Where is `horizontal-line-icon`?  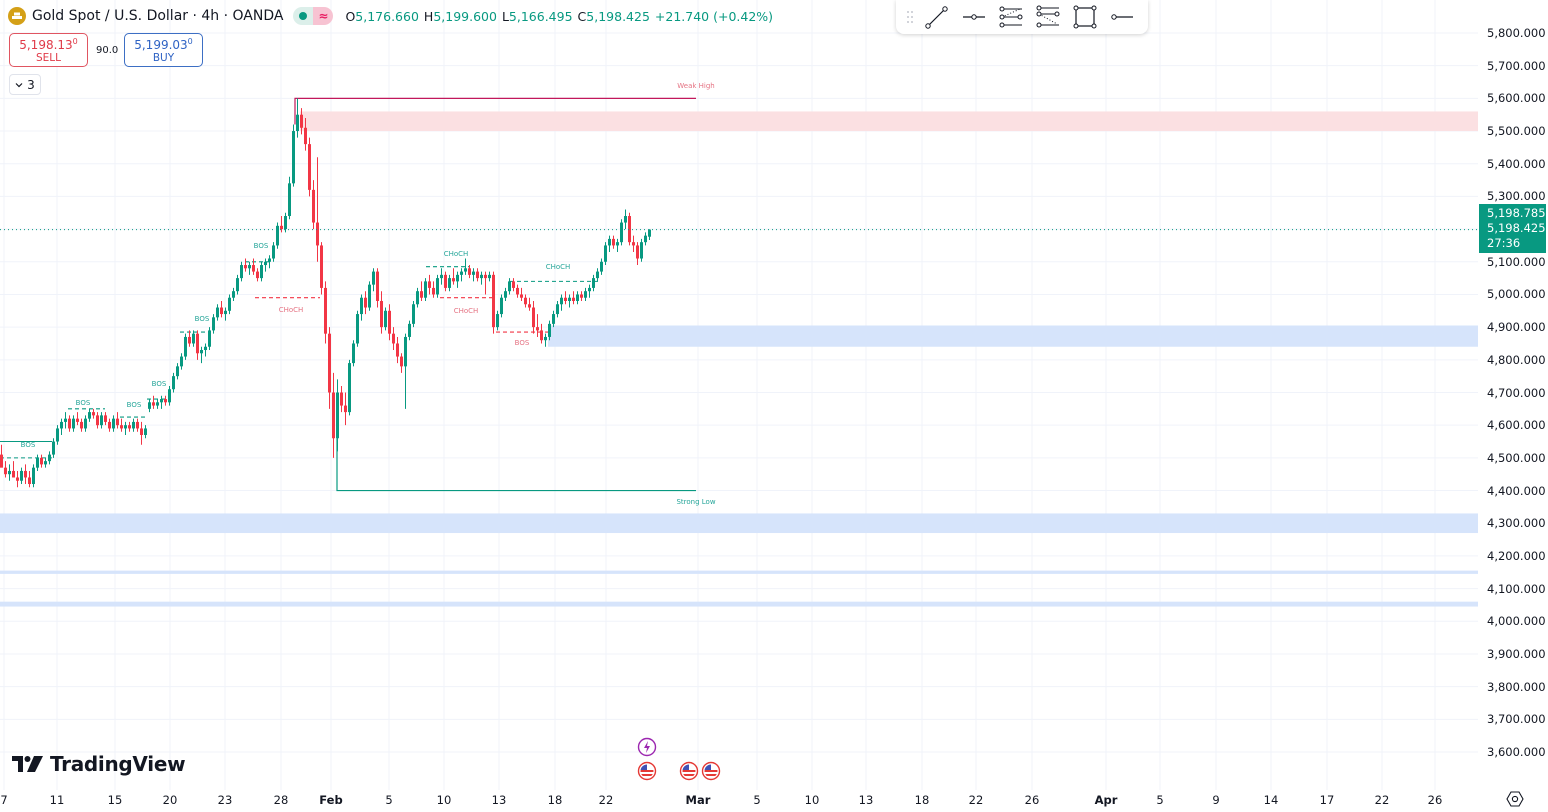
horizontal-line-icon is located at coordinates (1121, 17).